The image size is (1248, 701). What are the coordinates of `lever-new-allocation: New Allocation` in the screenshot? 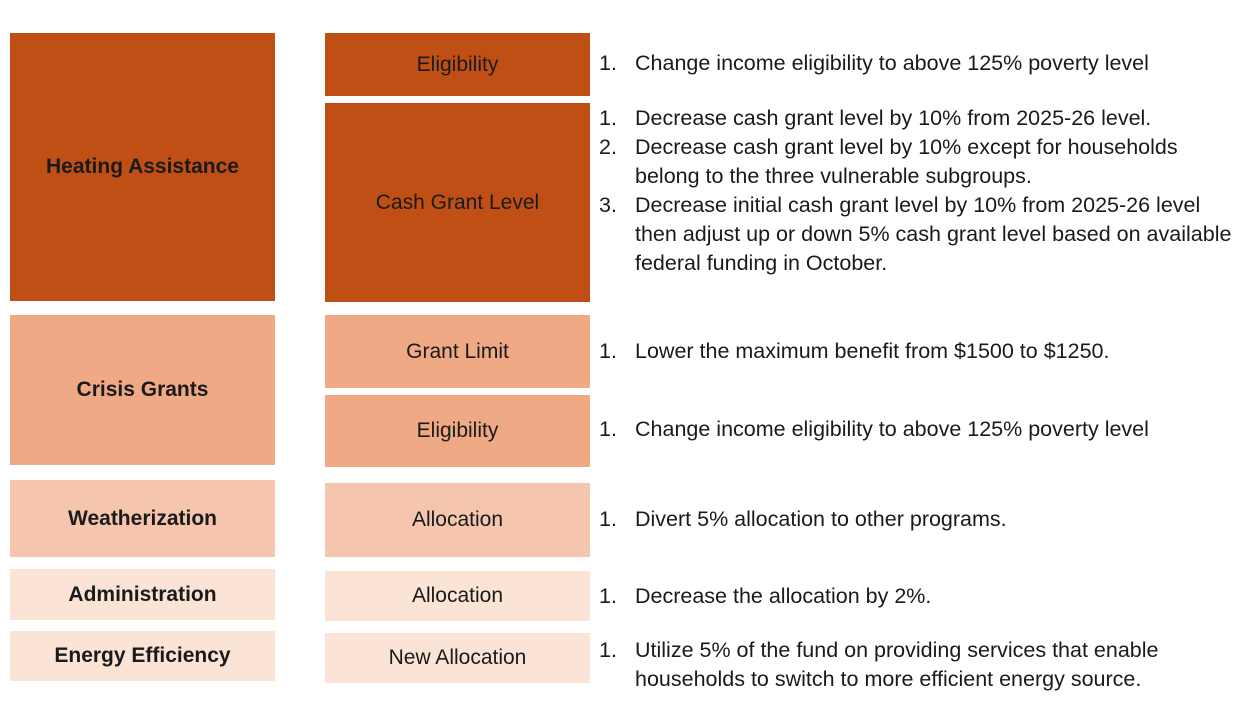 It's located at (457, 658).